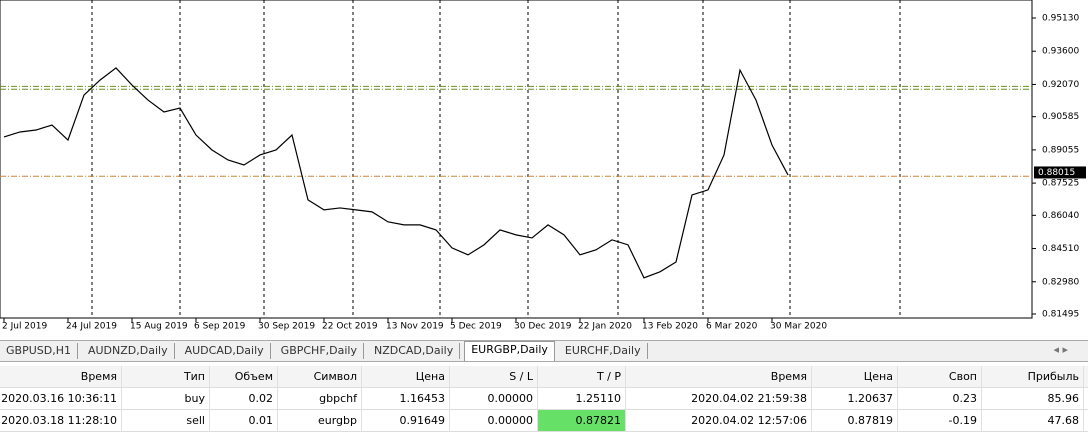 This screenshot has width=1088, height=432. I want to click on table-cell: 0.91649, so click(406, 420).